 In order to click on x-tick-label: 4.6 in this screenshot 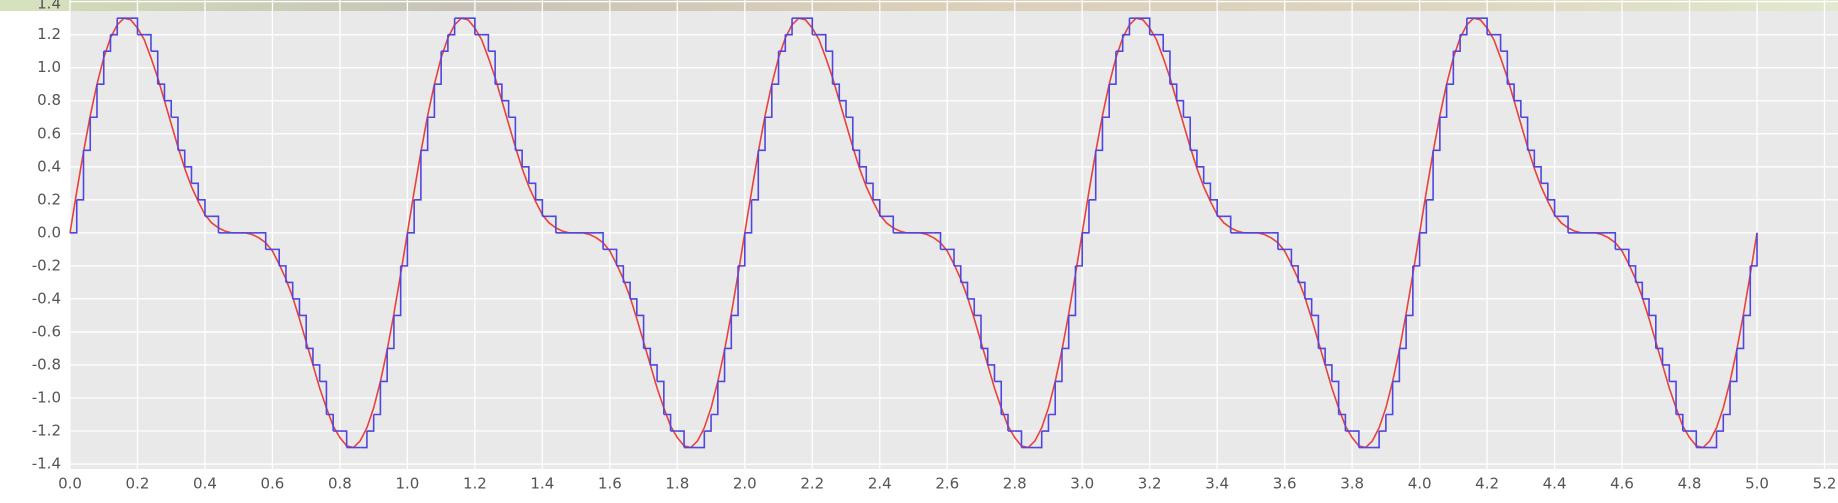, I will do `click(1622, 484)`.